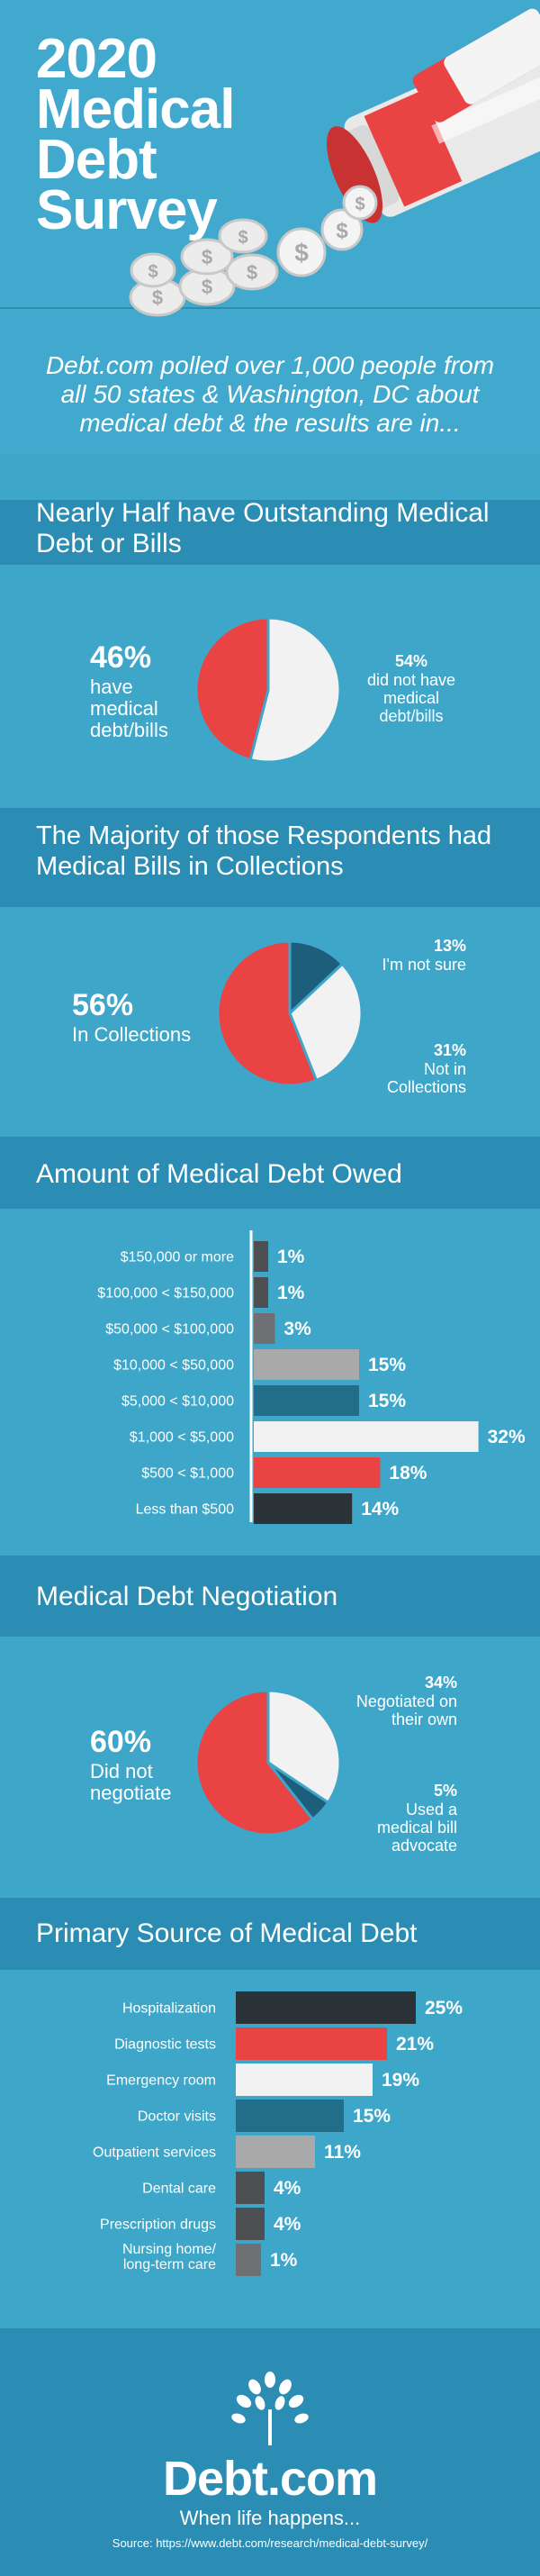 The image size is (540, 2576). Describe the element at coordinates (232, 689) in the screenshot. I see `pie-slice-have-medical-debt-bills` at that location.